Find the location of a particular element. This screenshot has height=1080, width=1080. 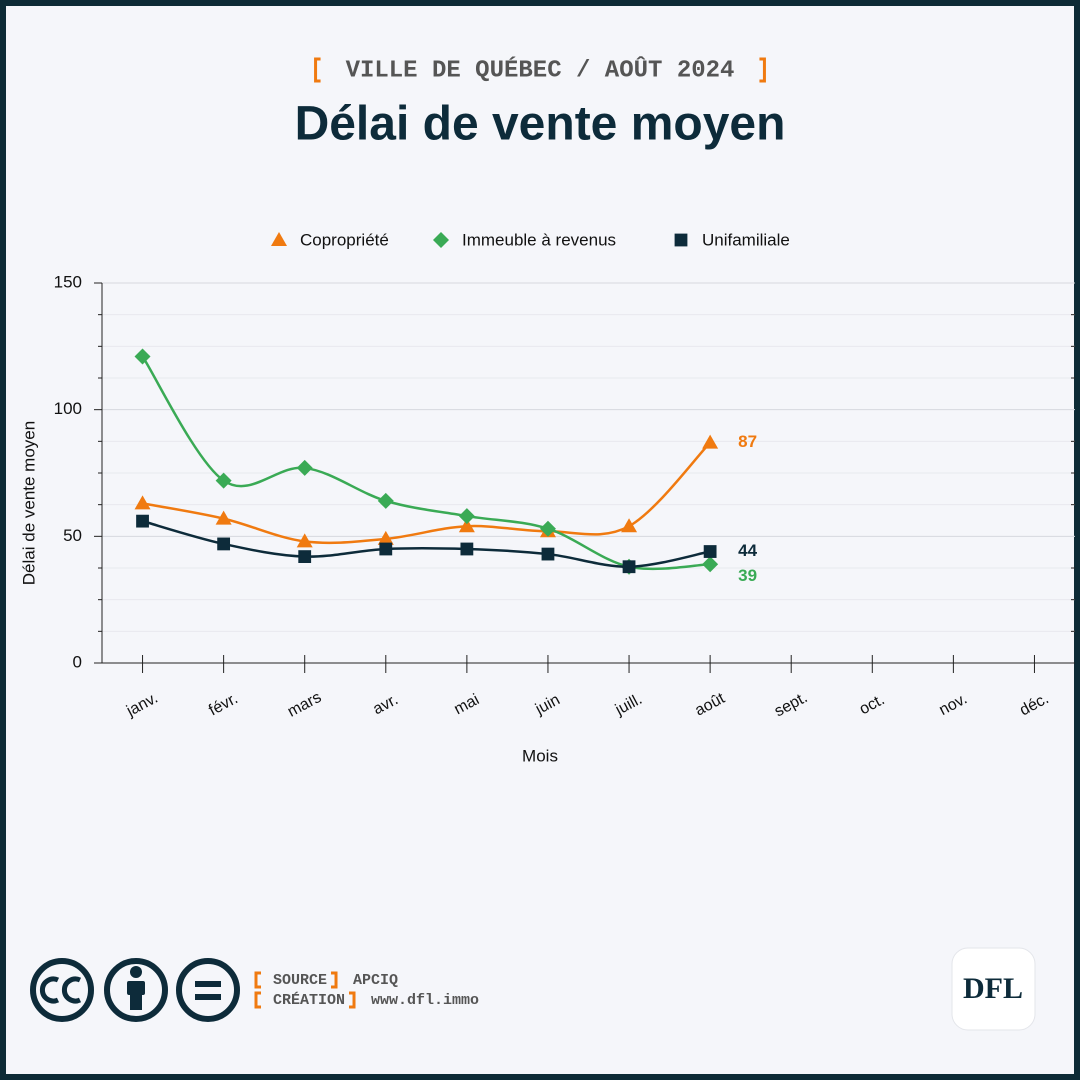

series-line is located at coordinates (426, 543).